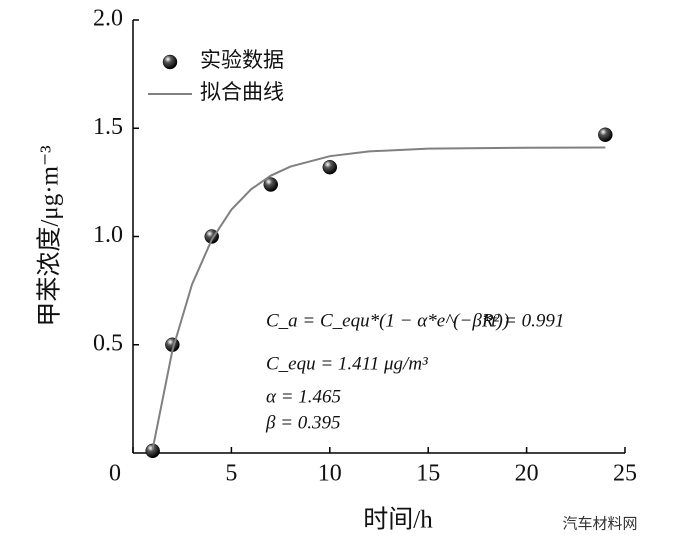 The height and width of the screenshot is (555, 673). Describe the element at coordinates (599, 524) in the screenshot. I see `watermark: 汽车材料网` at that location.